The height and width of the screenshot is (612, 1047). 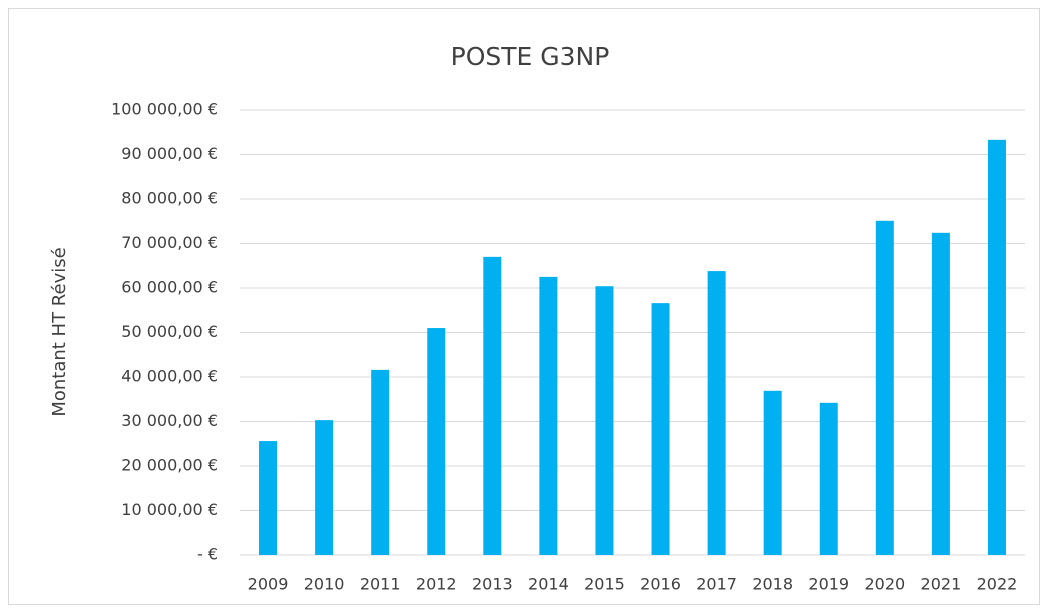 What do you see at coordinates (380, 584) in the screenshot?
I see `x-tick-label: 2011` at bounding box center [380, 584].